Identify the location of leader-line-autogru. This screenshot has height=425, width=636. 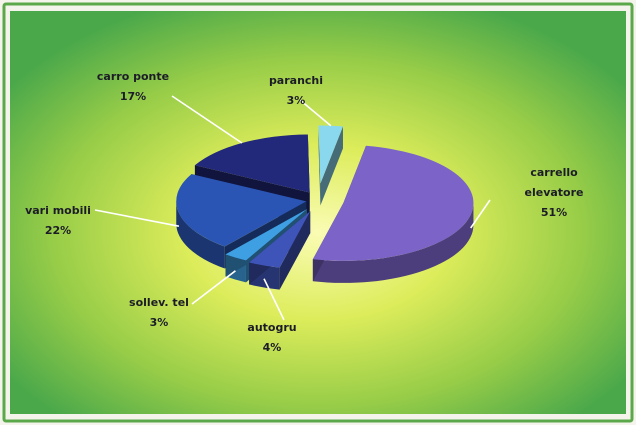
(274, 299).